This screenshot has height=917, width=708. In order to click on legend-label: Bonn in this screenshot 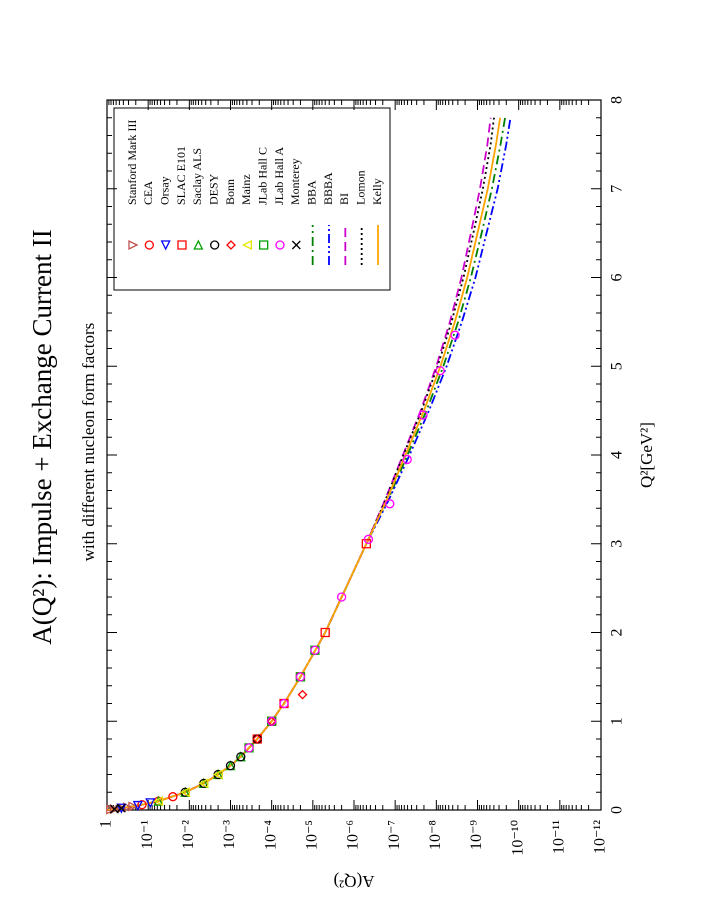, I will do `click(230, 192)`.